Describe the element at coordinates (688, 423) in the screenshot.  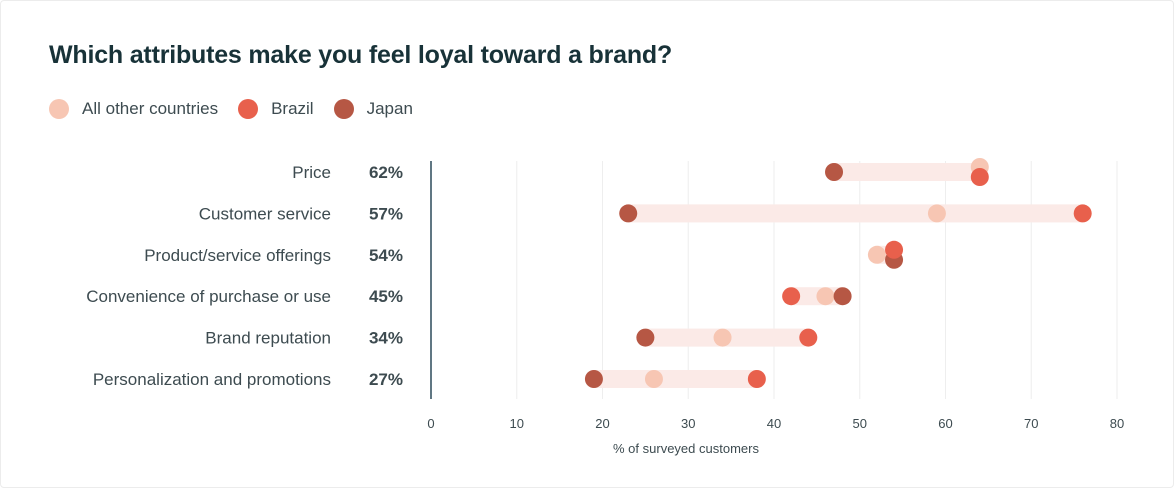
I see `x-tick-label: 30` at that location.